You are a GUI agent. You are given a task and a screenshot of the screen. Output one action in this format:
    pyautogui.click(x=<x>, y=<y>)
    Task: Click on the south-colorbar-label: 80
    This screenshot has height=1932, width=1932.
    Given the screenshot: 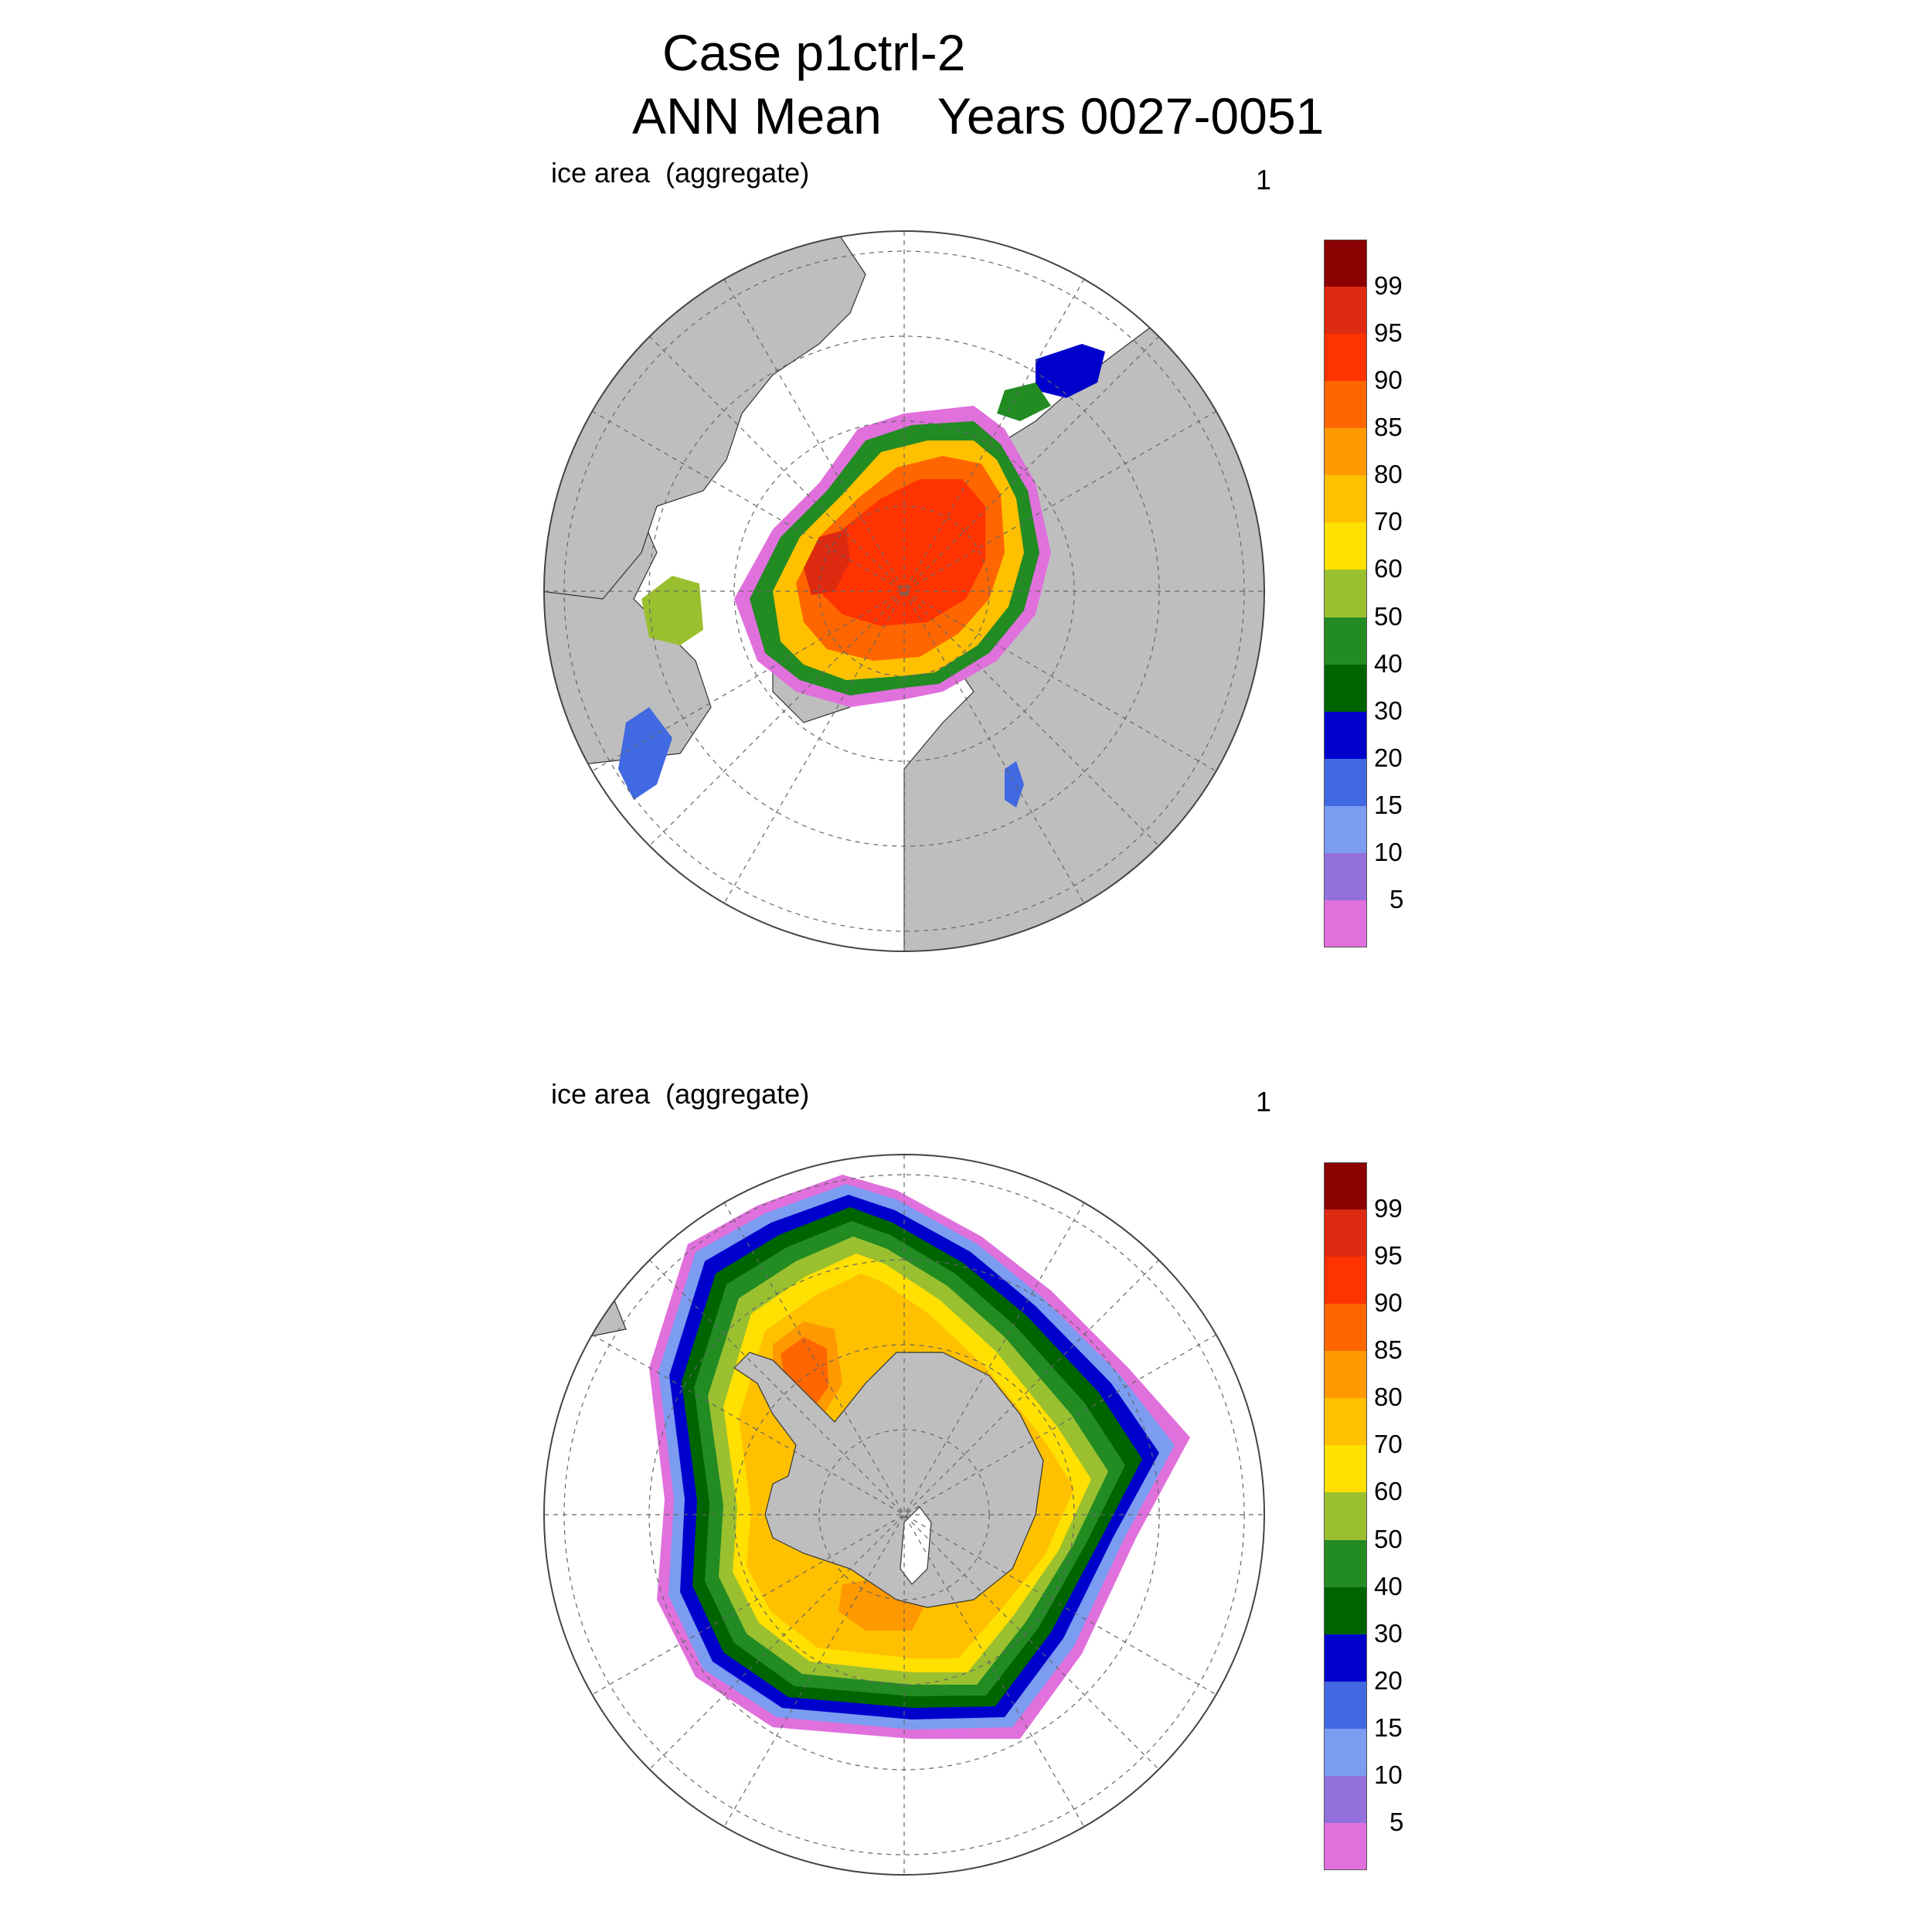 What is the action you would take?
    pyautogui.click(x=1389, y=1397)
    